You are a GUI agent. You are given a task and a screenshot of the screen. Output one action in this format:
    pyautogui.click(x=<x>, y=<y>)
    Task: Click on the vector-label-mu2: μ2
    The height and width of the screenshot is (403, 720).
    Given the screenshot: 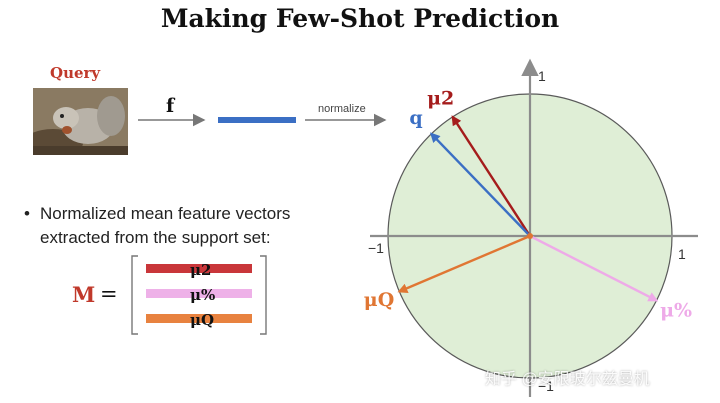 What is the action you would take?
    pyautogui.click(x=440, y=98)
    